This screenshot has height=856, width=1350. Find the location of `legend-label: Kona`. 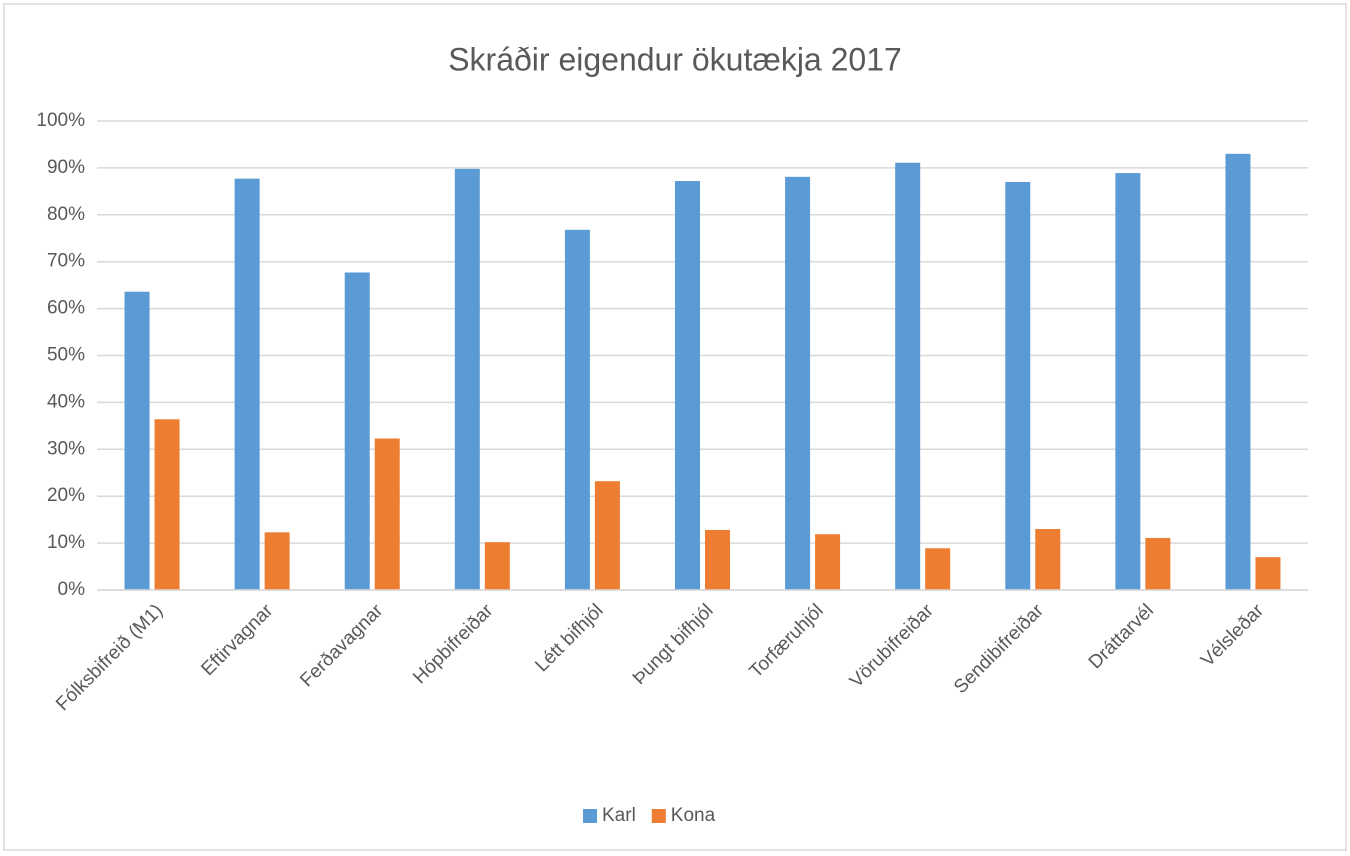

legend-label: Kona is located at coordinates (693, 815).